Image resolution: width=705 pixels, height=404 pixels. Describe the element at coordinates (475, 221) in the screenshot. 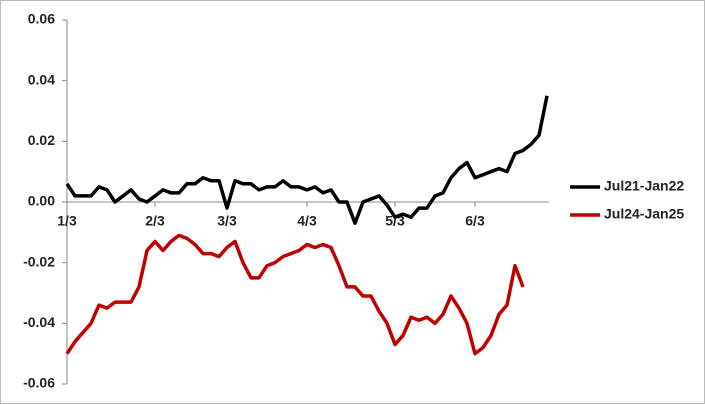

I see `x-tick-label: 6/3` at that location.